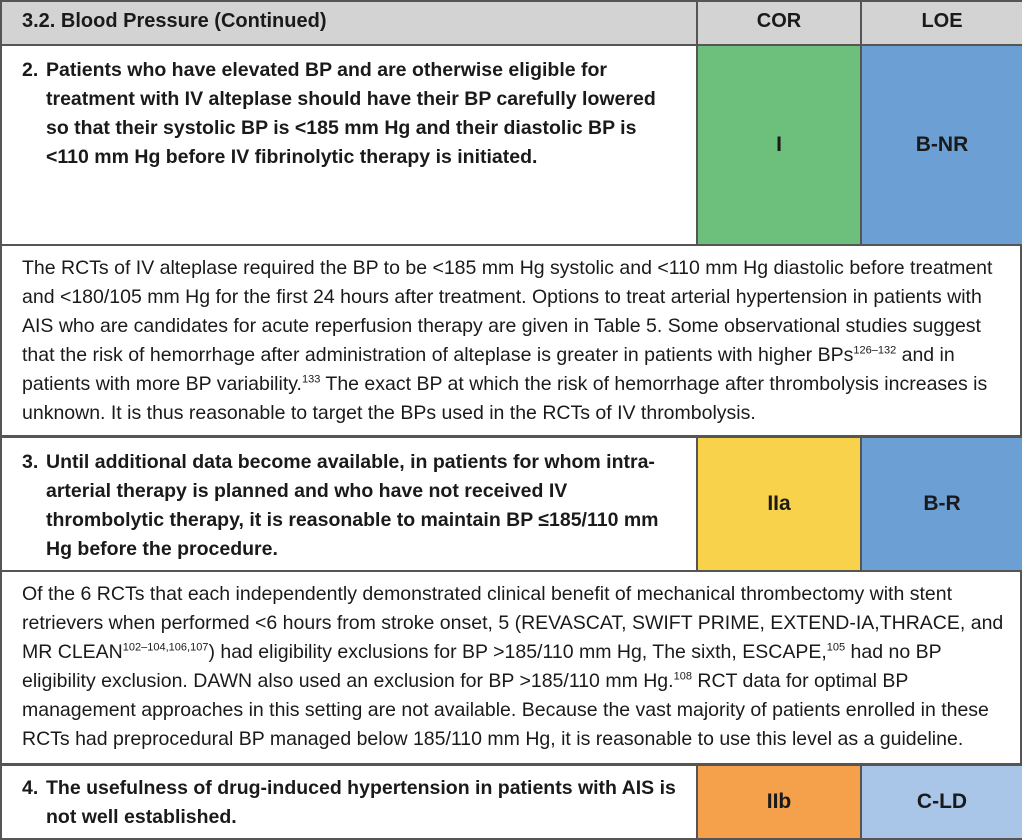 The height and width of the screenshot is (840, 1024). What do you see at coordinates (30, 788) in the screenshot?
I see `recommendation-number: 4.` at bounding box center [30, 788].